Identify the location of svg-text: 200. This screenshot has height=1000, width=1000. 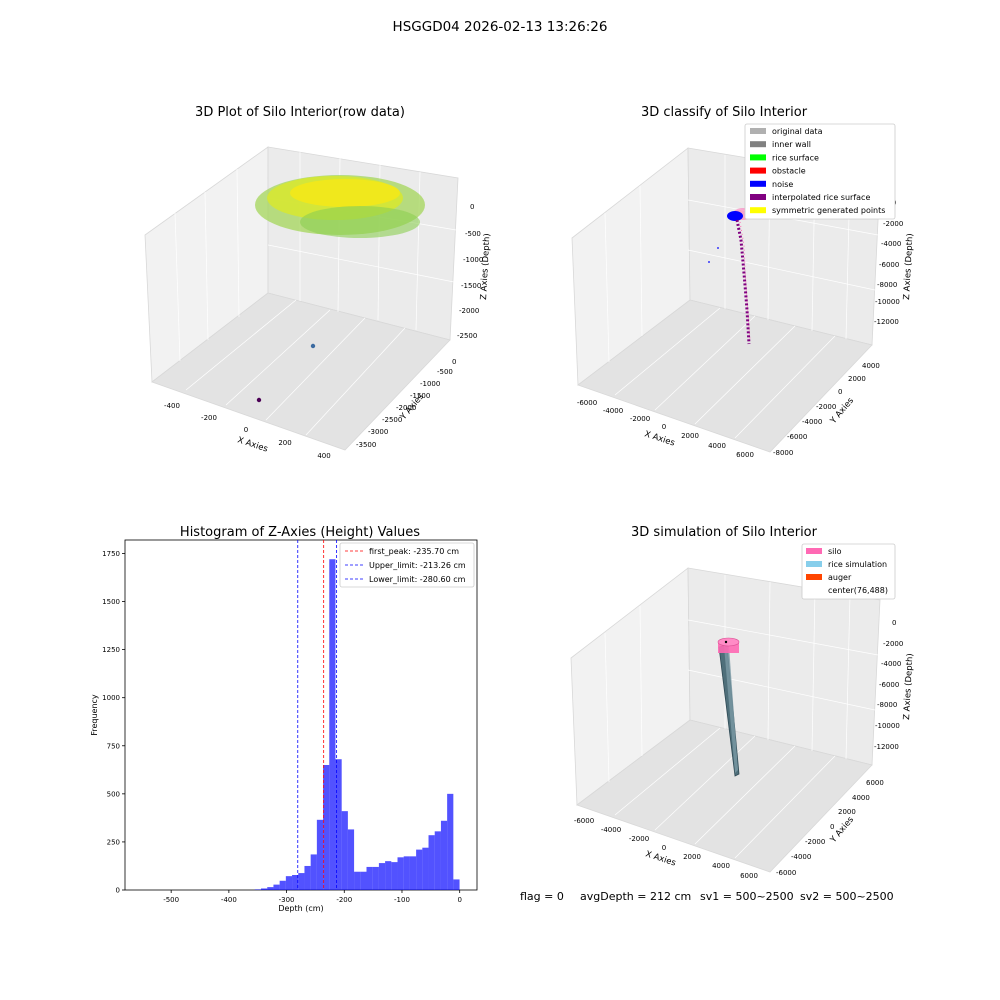
(284, 443).